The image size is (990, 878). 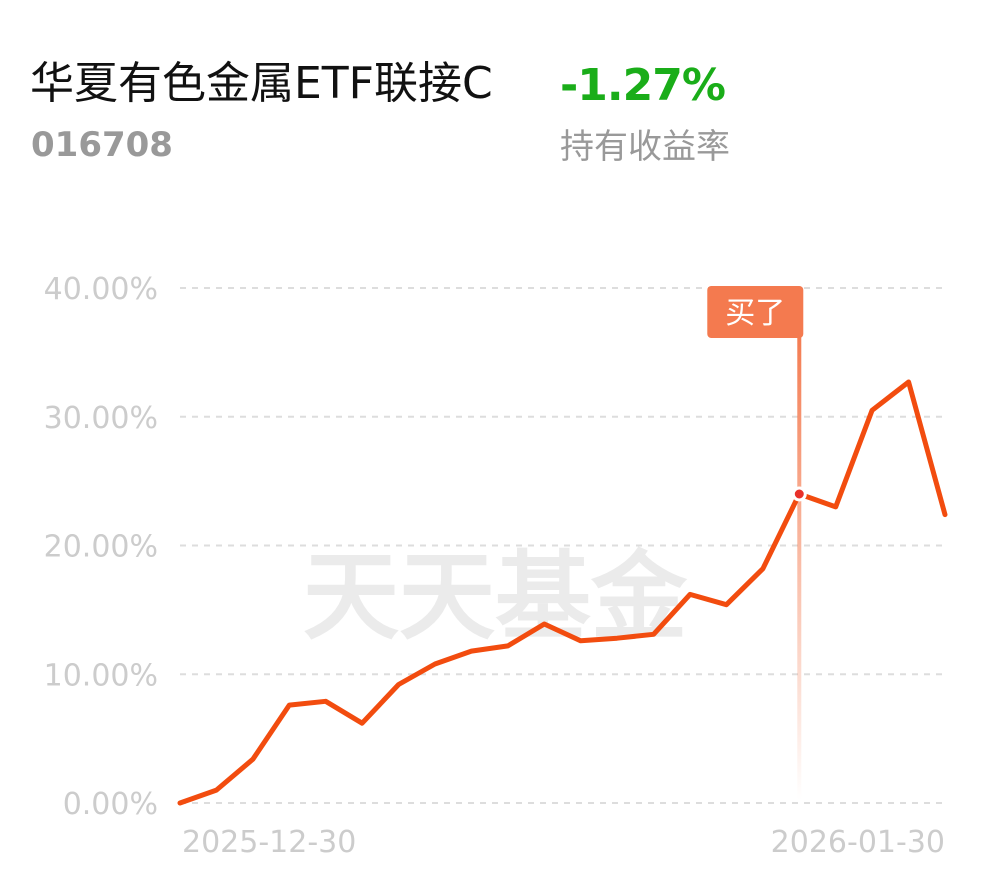 I want to click on x-axis-ticks: 2025-12-30 2026-01-30, so click(x=563, y=842).